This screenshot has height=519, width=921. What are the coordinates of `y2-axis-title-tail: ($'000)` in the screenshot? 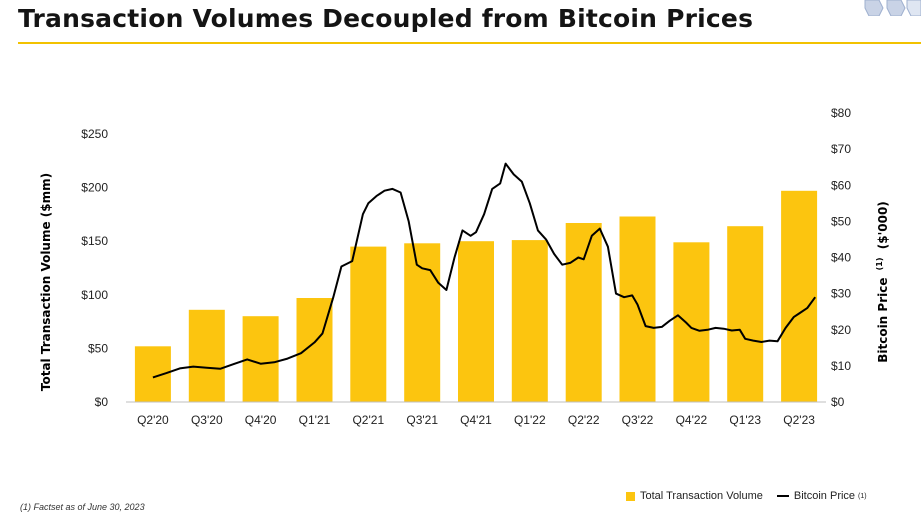 It's located at (883, 225).